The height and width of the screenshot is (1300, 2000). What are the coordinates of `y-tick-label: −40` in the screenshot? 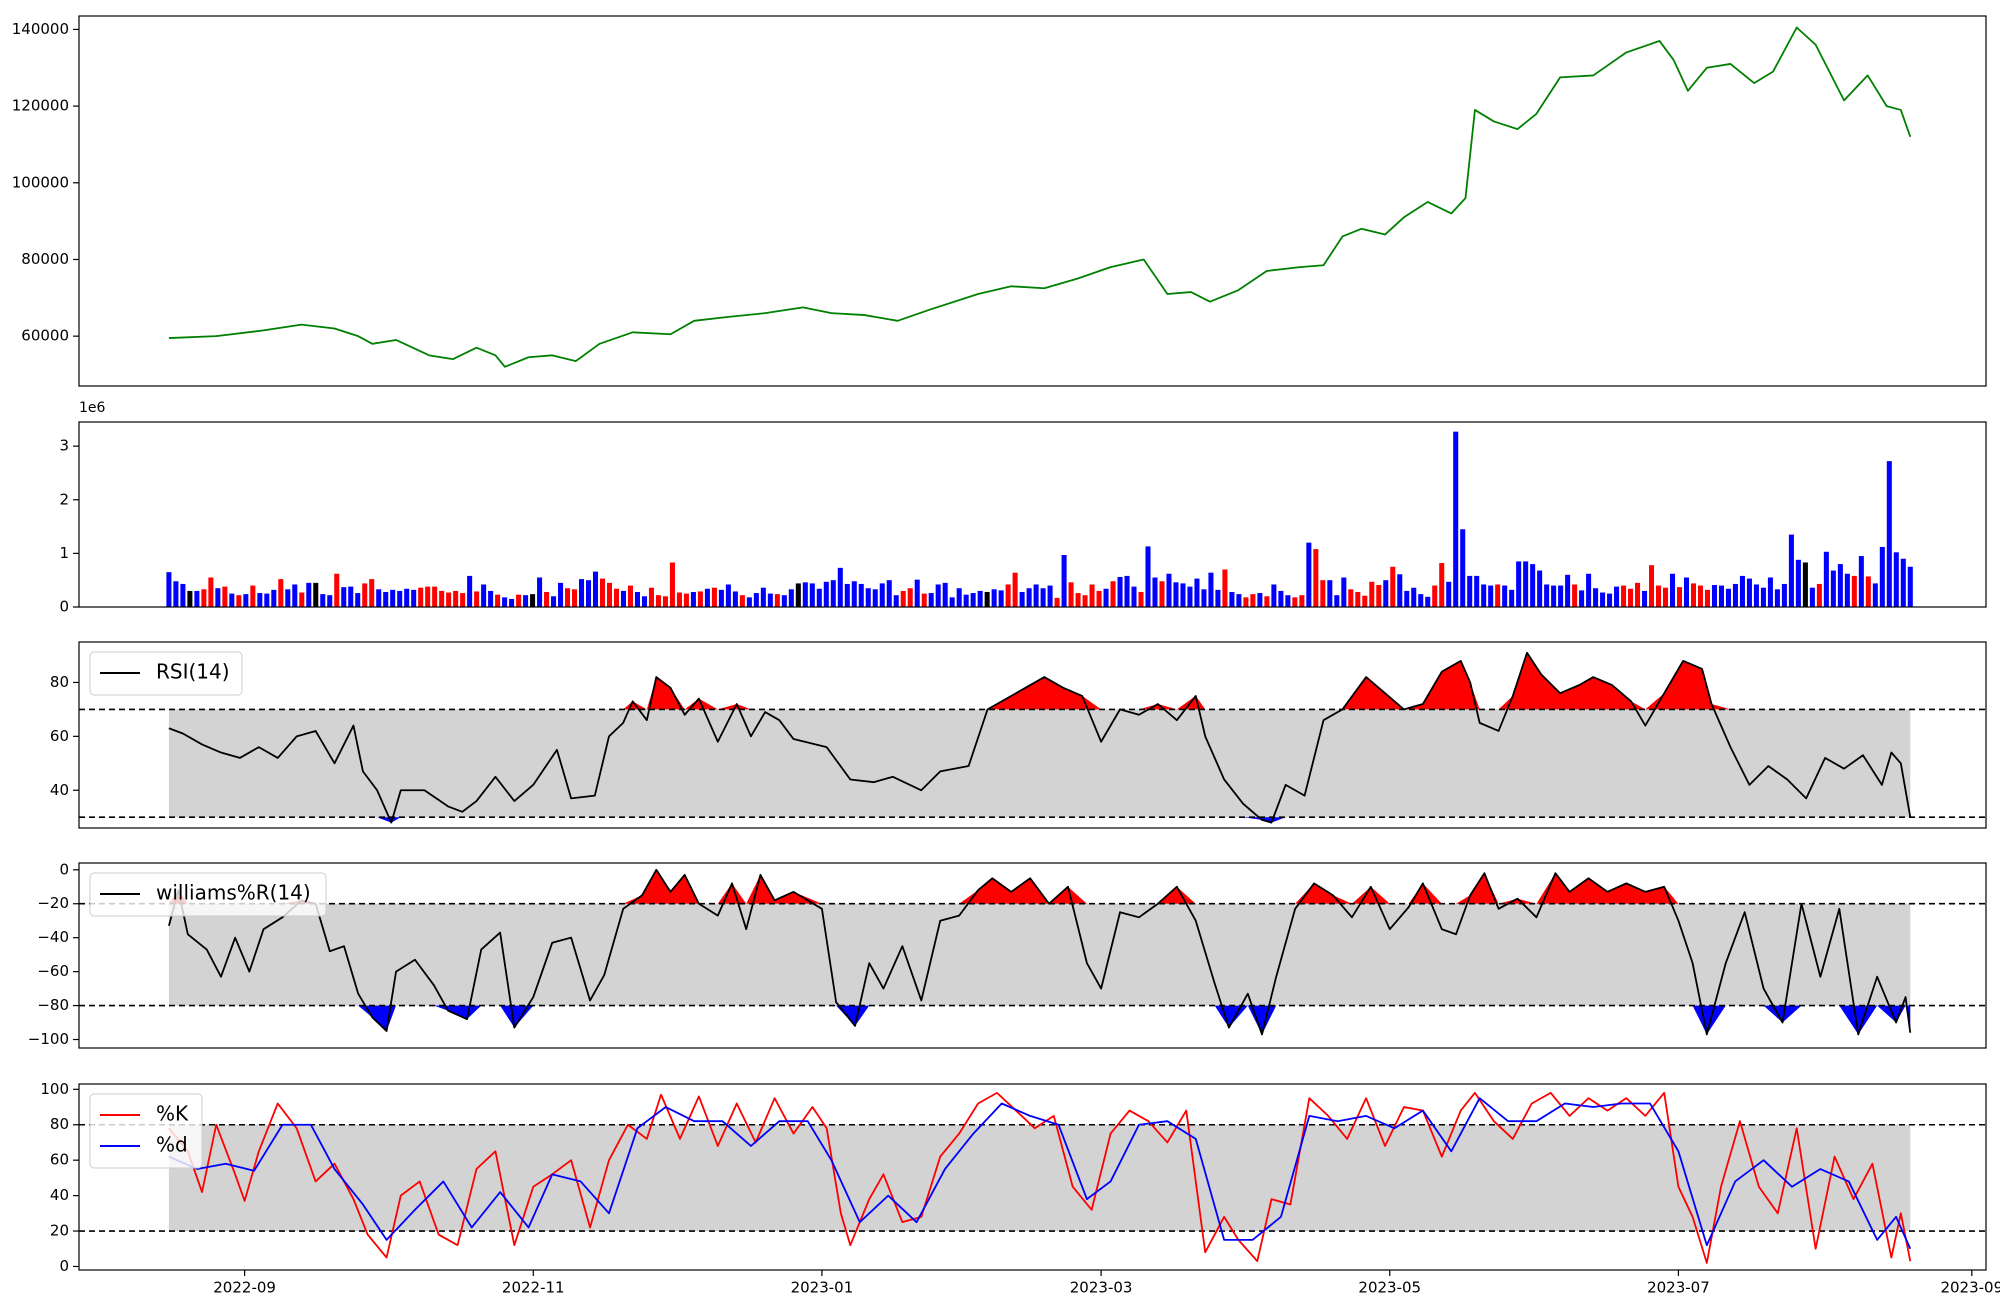 It's located at (53, 937).